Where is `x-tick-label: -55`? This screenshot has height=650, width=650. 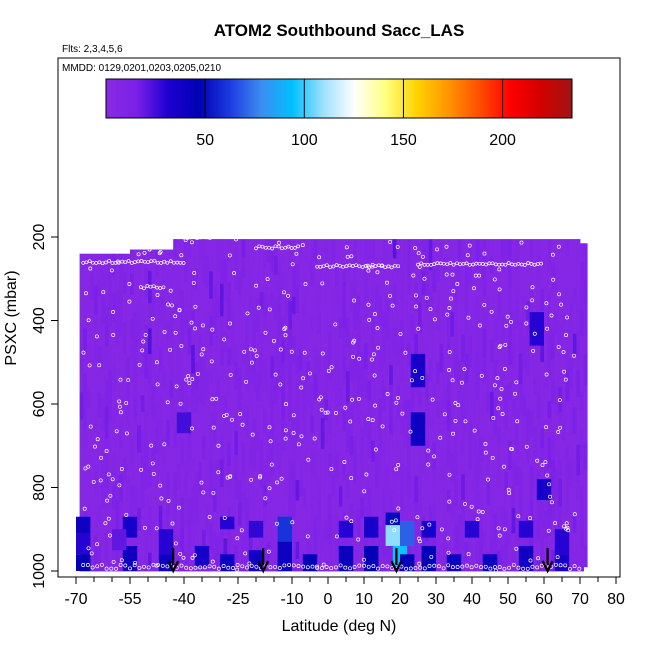
x-tick-label: -55 is located at coordinates (129, 599).